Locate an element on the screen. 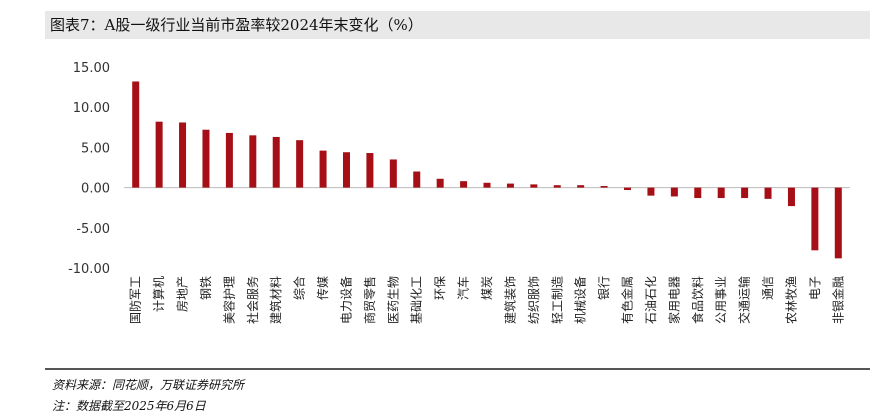  x-tick-label: 钢铁 is located at coordinates (206, 288).